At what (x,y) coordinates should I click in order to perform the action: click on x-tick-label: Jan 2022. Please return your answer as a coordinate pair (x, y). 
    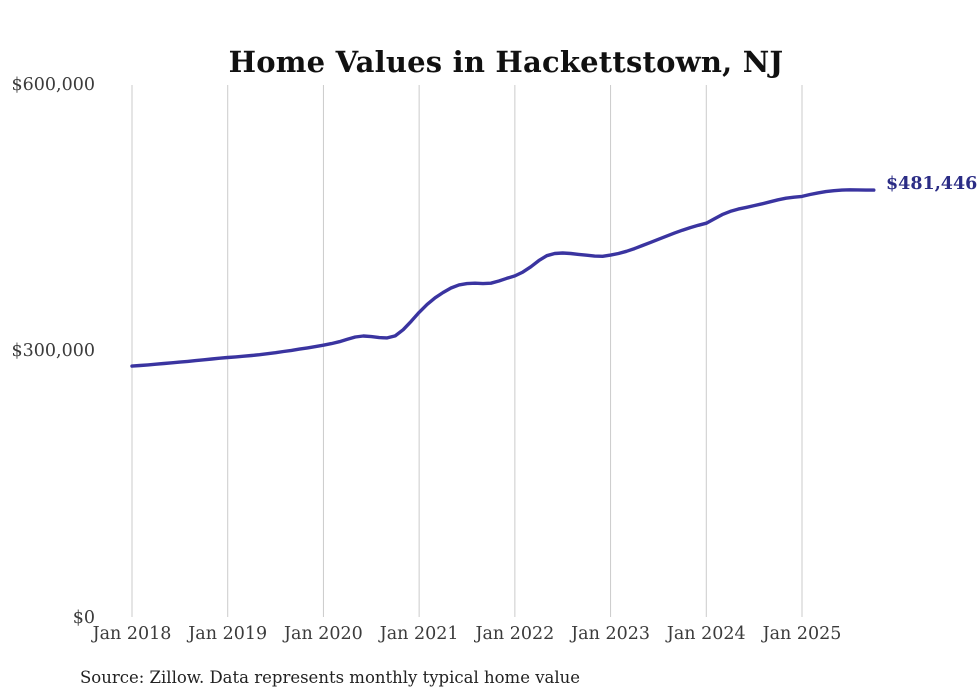
    Looking at the image, I should click on (513, 634).